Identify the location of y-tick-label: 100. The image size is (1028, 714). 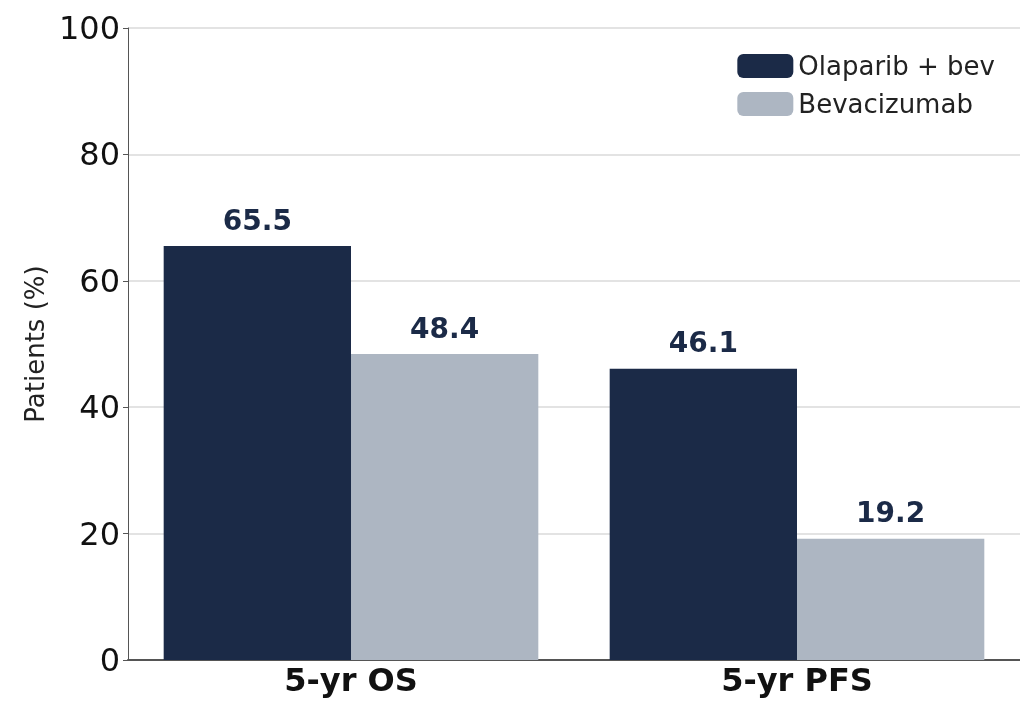
(89, 28).